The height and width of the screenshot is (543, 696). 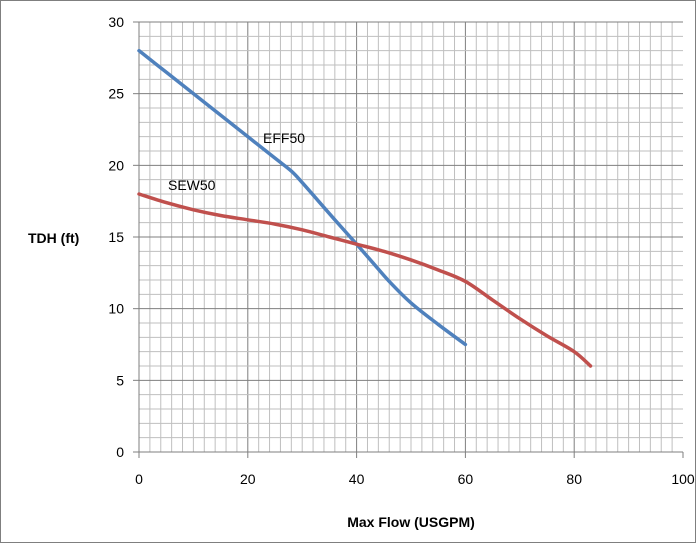 I want to click on x-tick-label: 0, so click(x=139, y=479).